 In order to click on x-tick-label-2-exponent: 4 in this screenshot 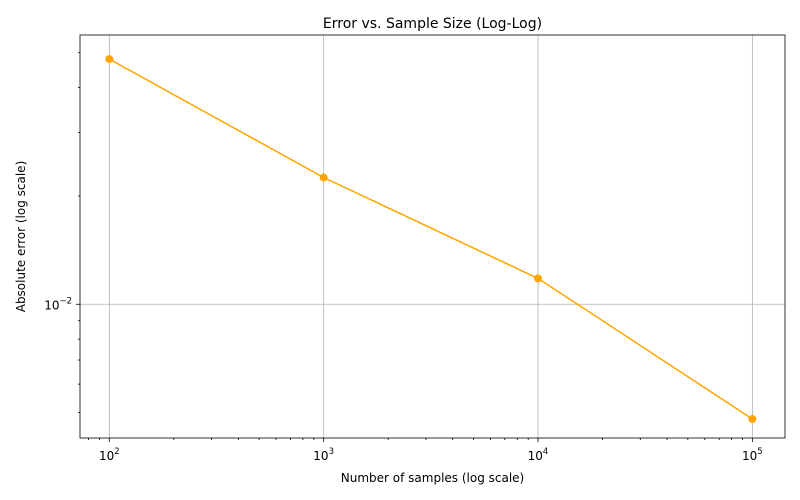, I will do `click(545, 452)`.